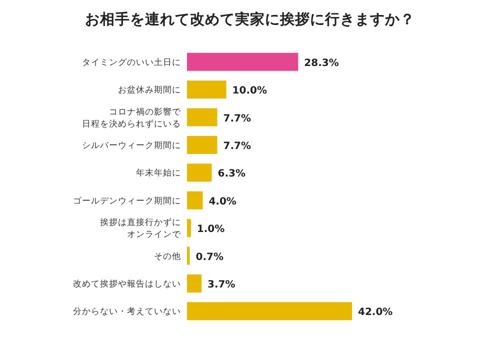 The height and width of the screenshot is (350, 500). What do you see at coordinates (210, 230) in the screenshot?
I see `data-label: 1.0%` at bounding box center [210, 230].